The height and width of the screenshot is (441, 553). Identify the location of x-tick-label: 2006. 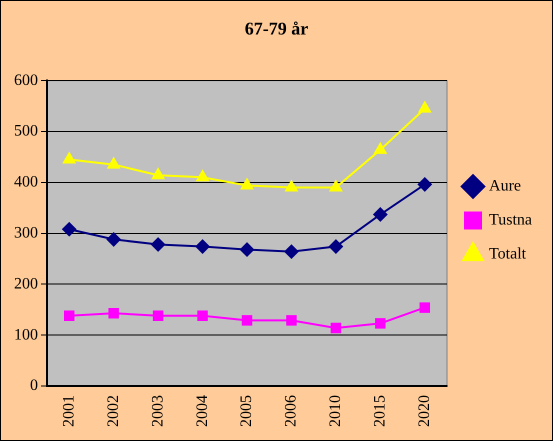
(291, 411).